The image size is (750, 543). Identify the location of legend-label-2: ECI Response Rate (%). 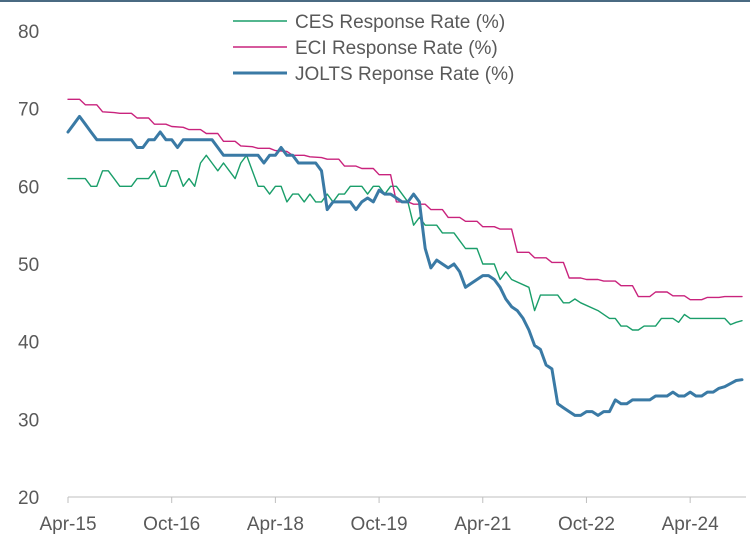
(396, 48).